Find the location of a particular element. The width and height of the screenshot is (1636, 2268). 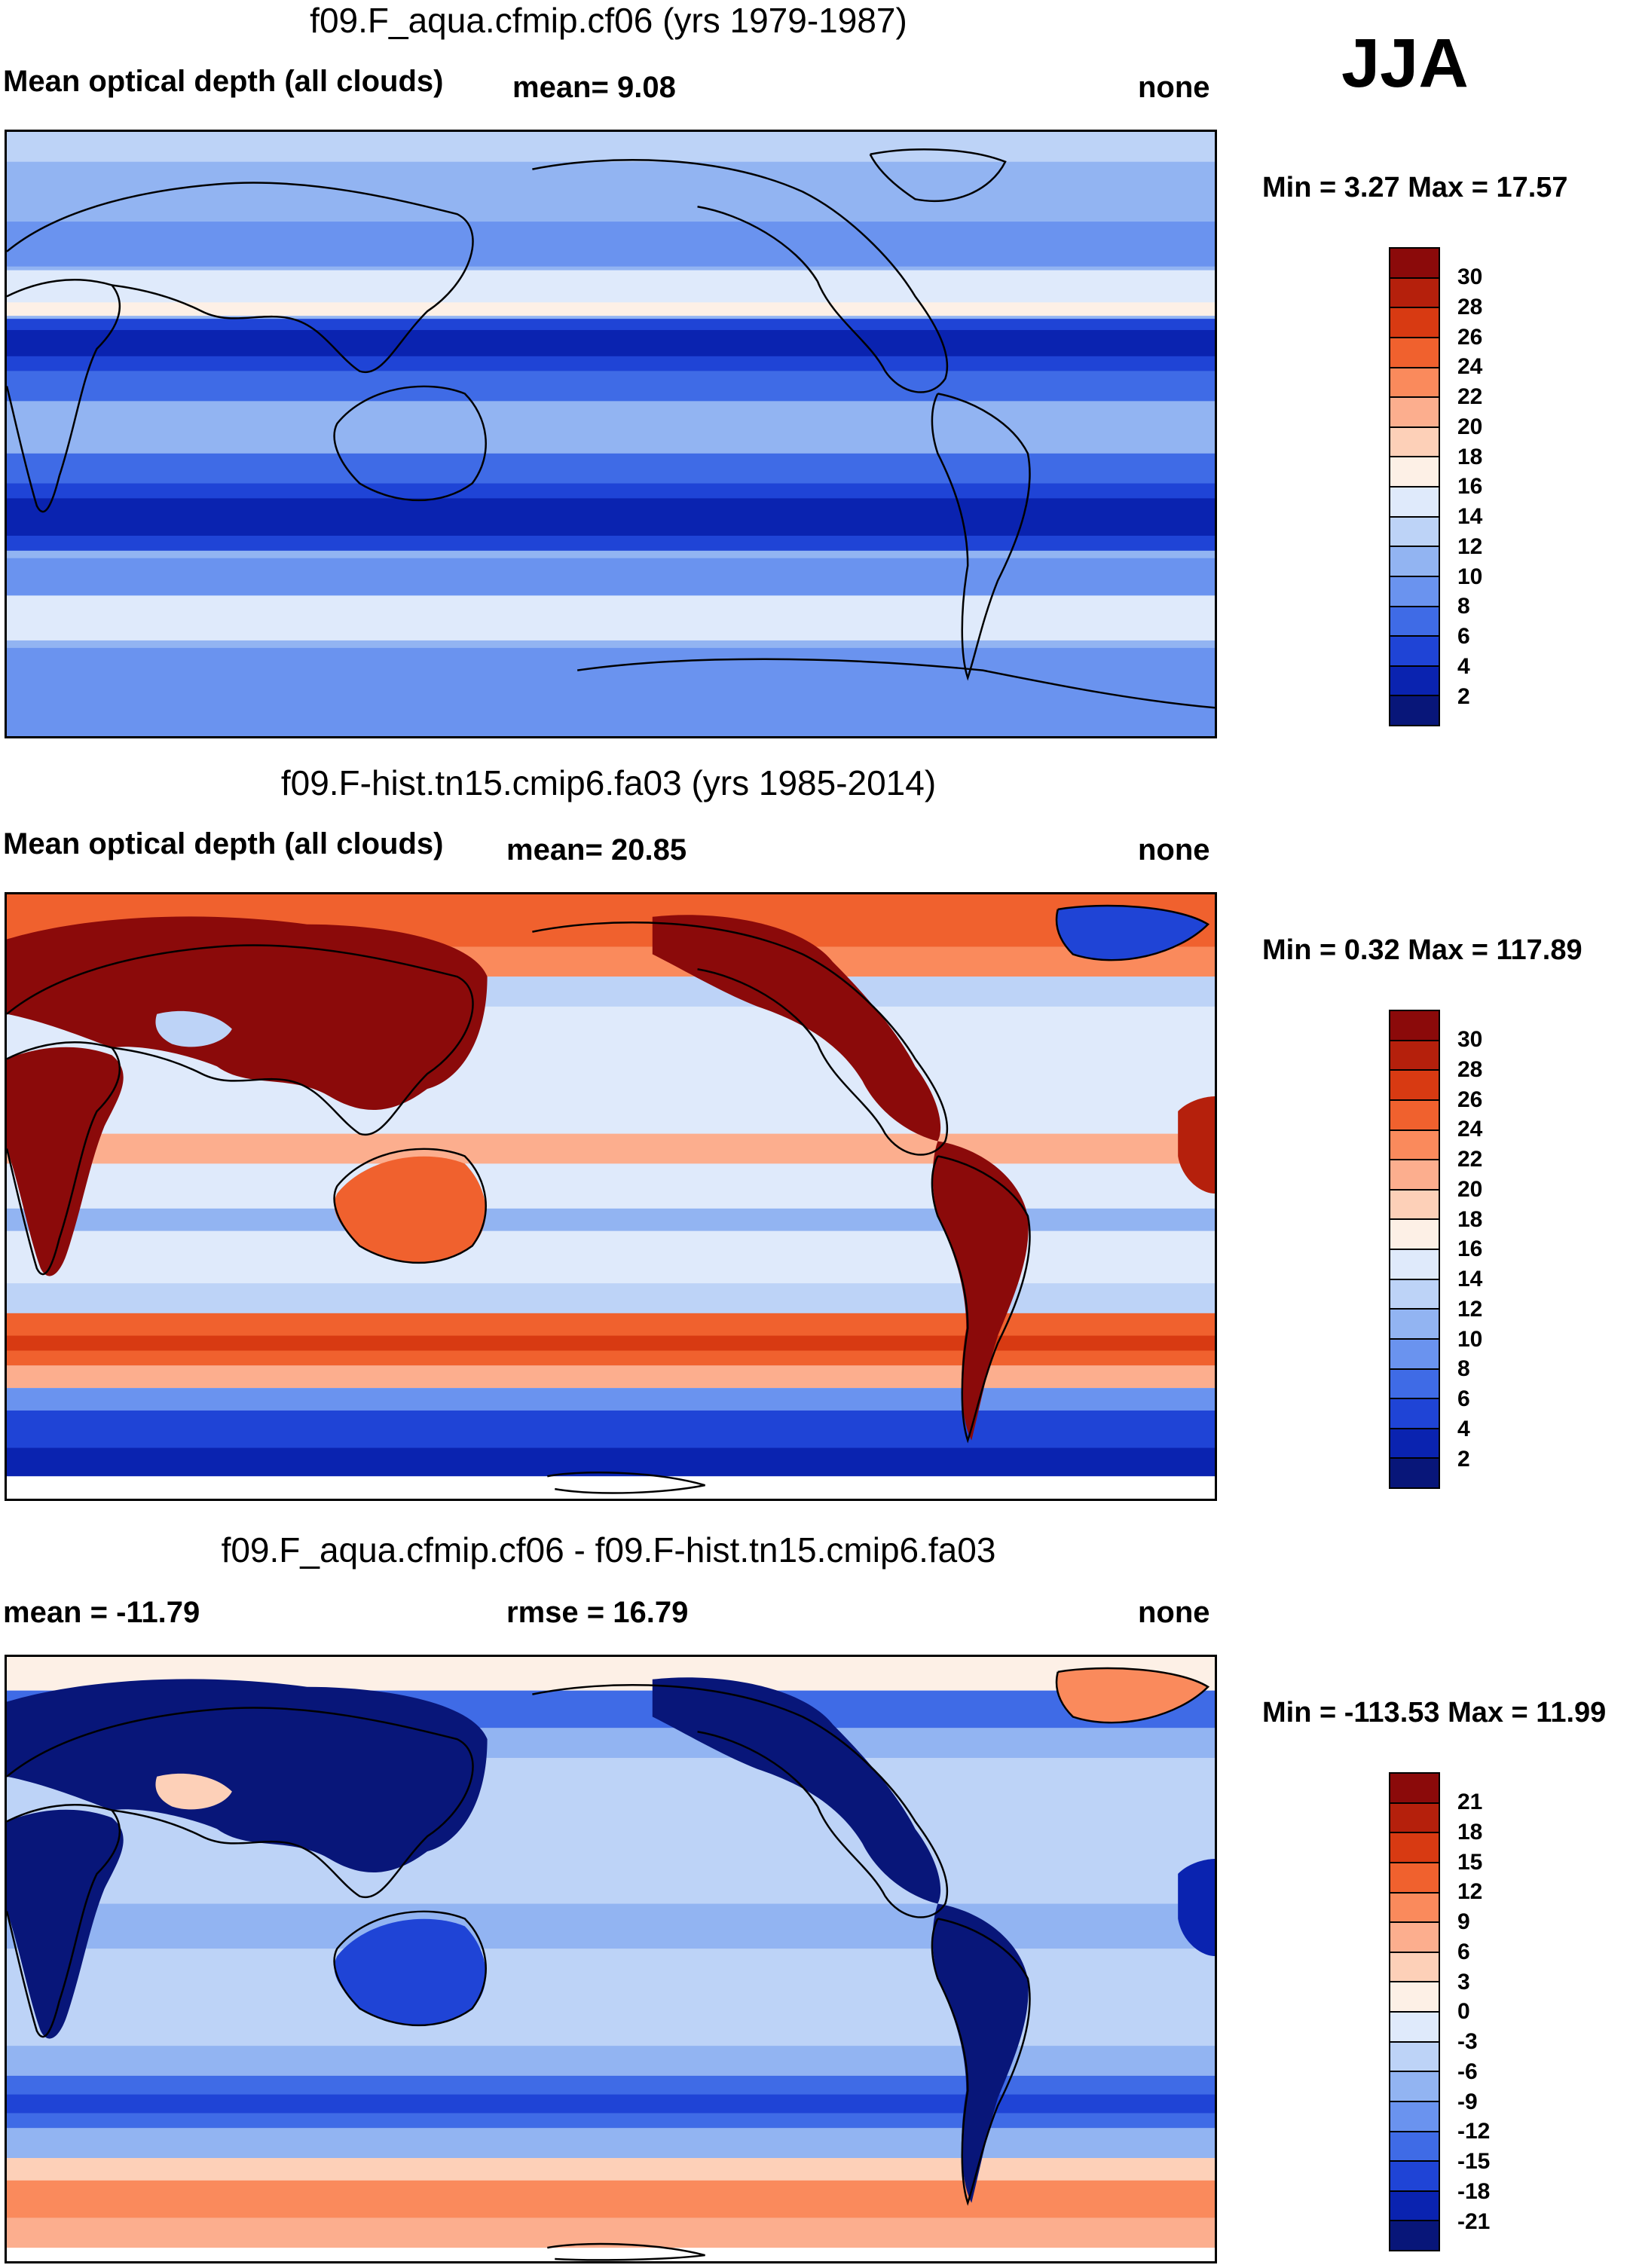

panel-1-colorbar is located at coordinates (1414, 486).